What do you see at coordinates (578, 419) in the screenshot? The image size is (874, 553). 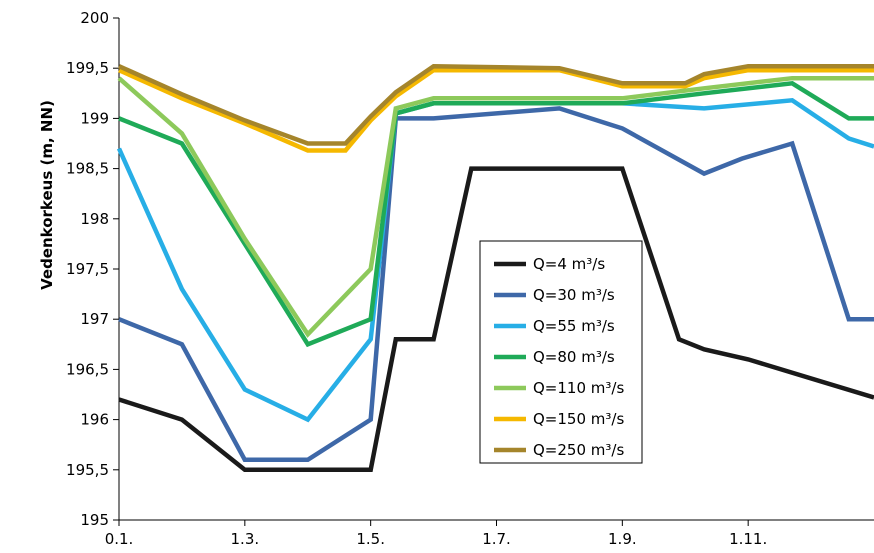 I see `legend-label: Q=150 m³/s` at bounding box center [578, 419].